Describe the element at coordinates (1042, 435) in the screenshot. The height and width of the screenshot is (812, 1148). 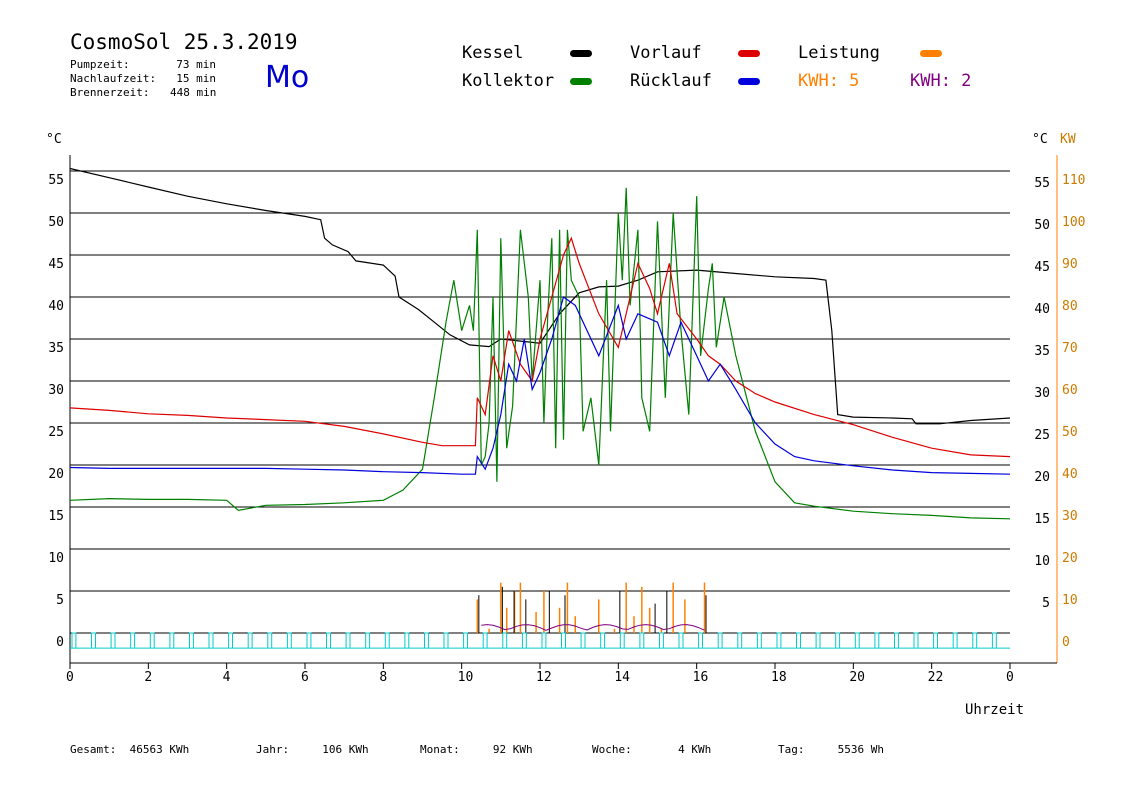
I see `y-tick-label-right: 25` at that location.